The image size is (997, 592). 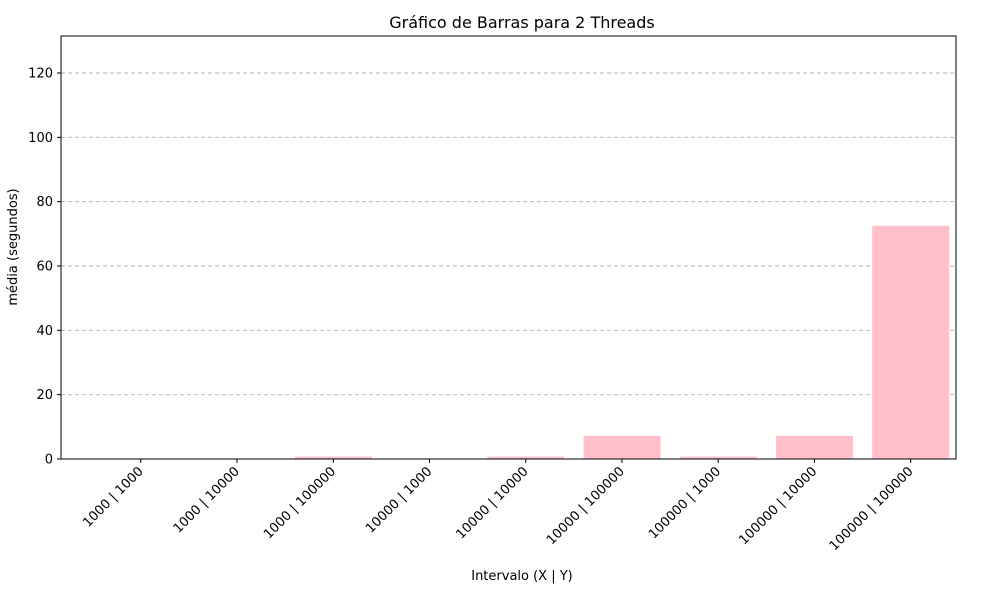 I want to click on x-tick-label: 10000 | 1000, so click(x=399, y=500).